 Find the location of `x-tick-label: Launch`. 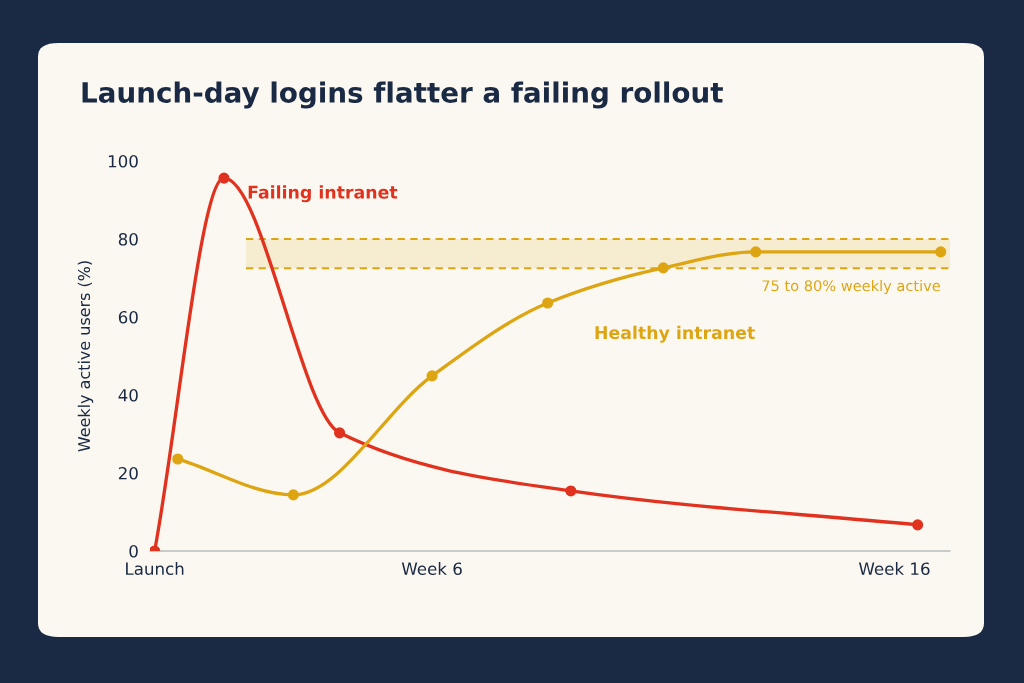

x-tick-label: Launch is located at coordinates (155, 569).